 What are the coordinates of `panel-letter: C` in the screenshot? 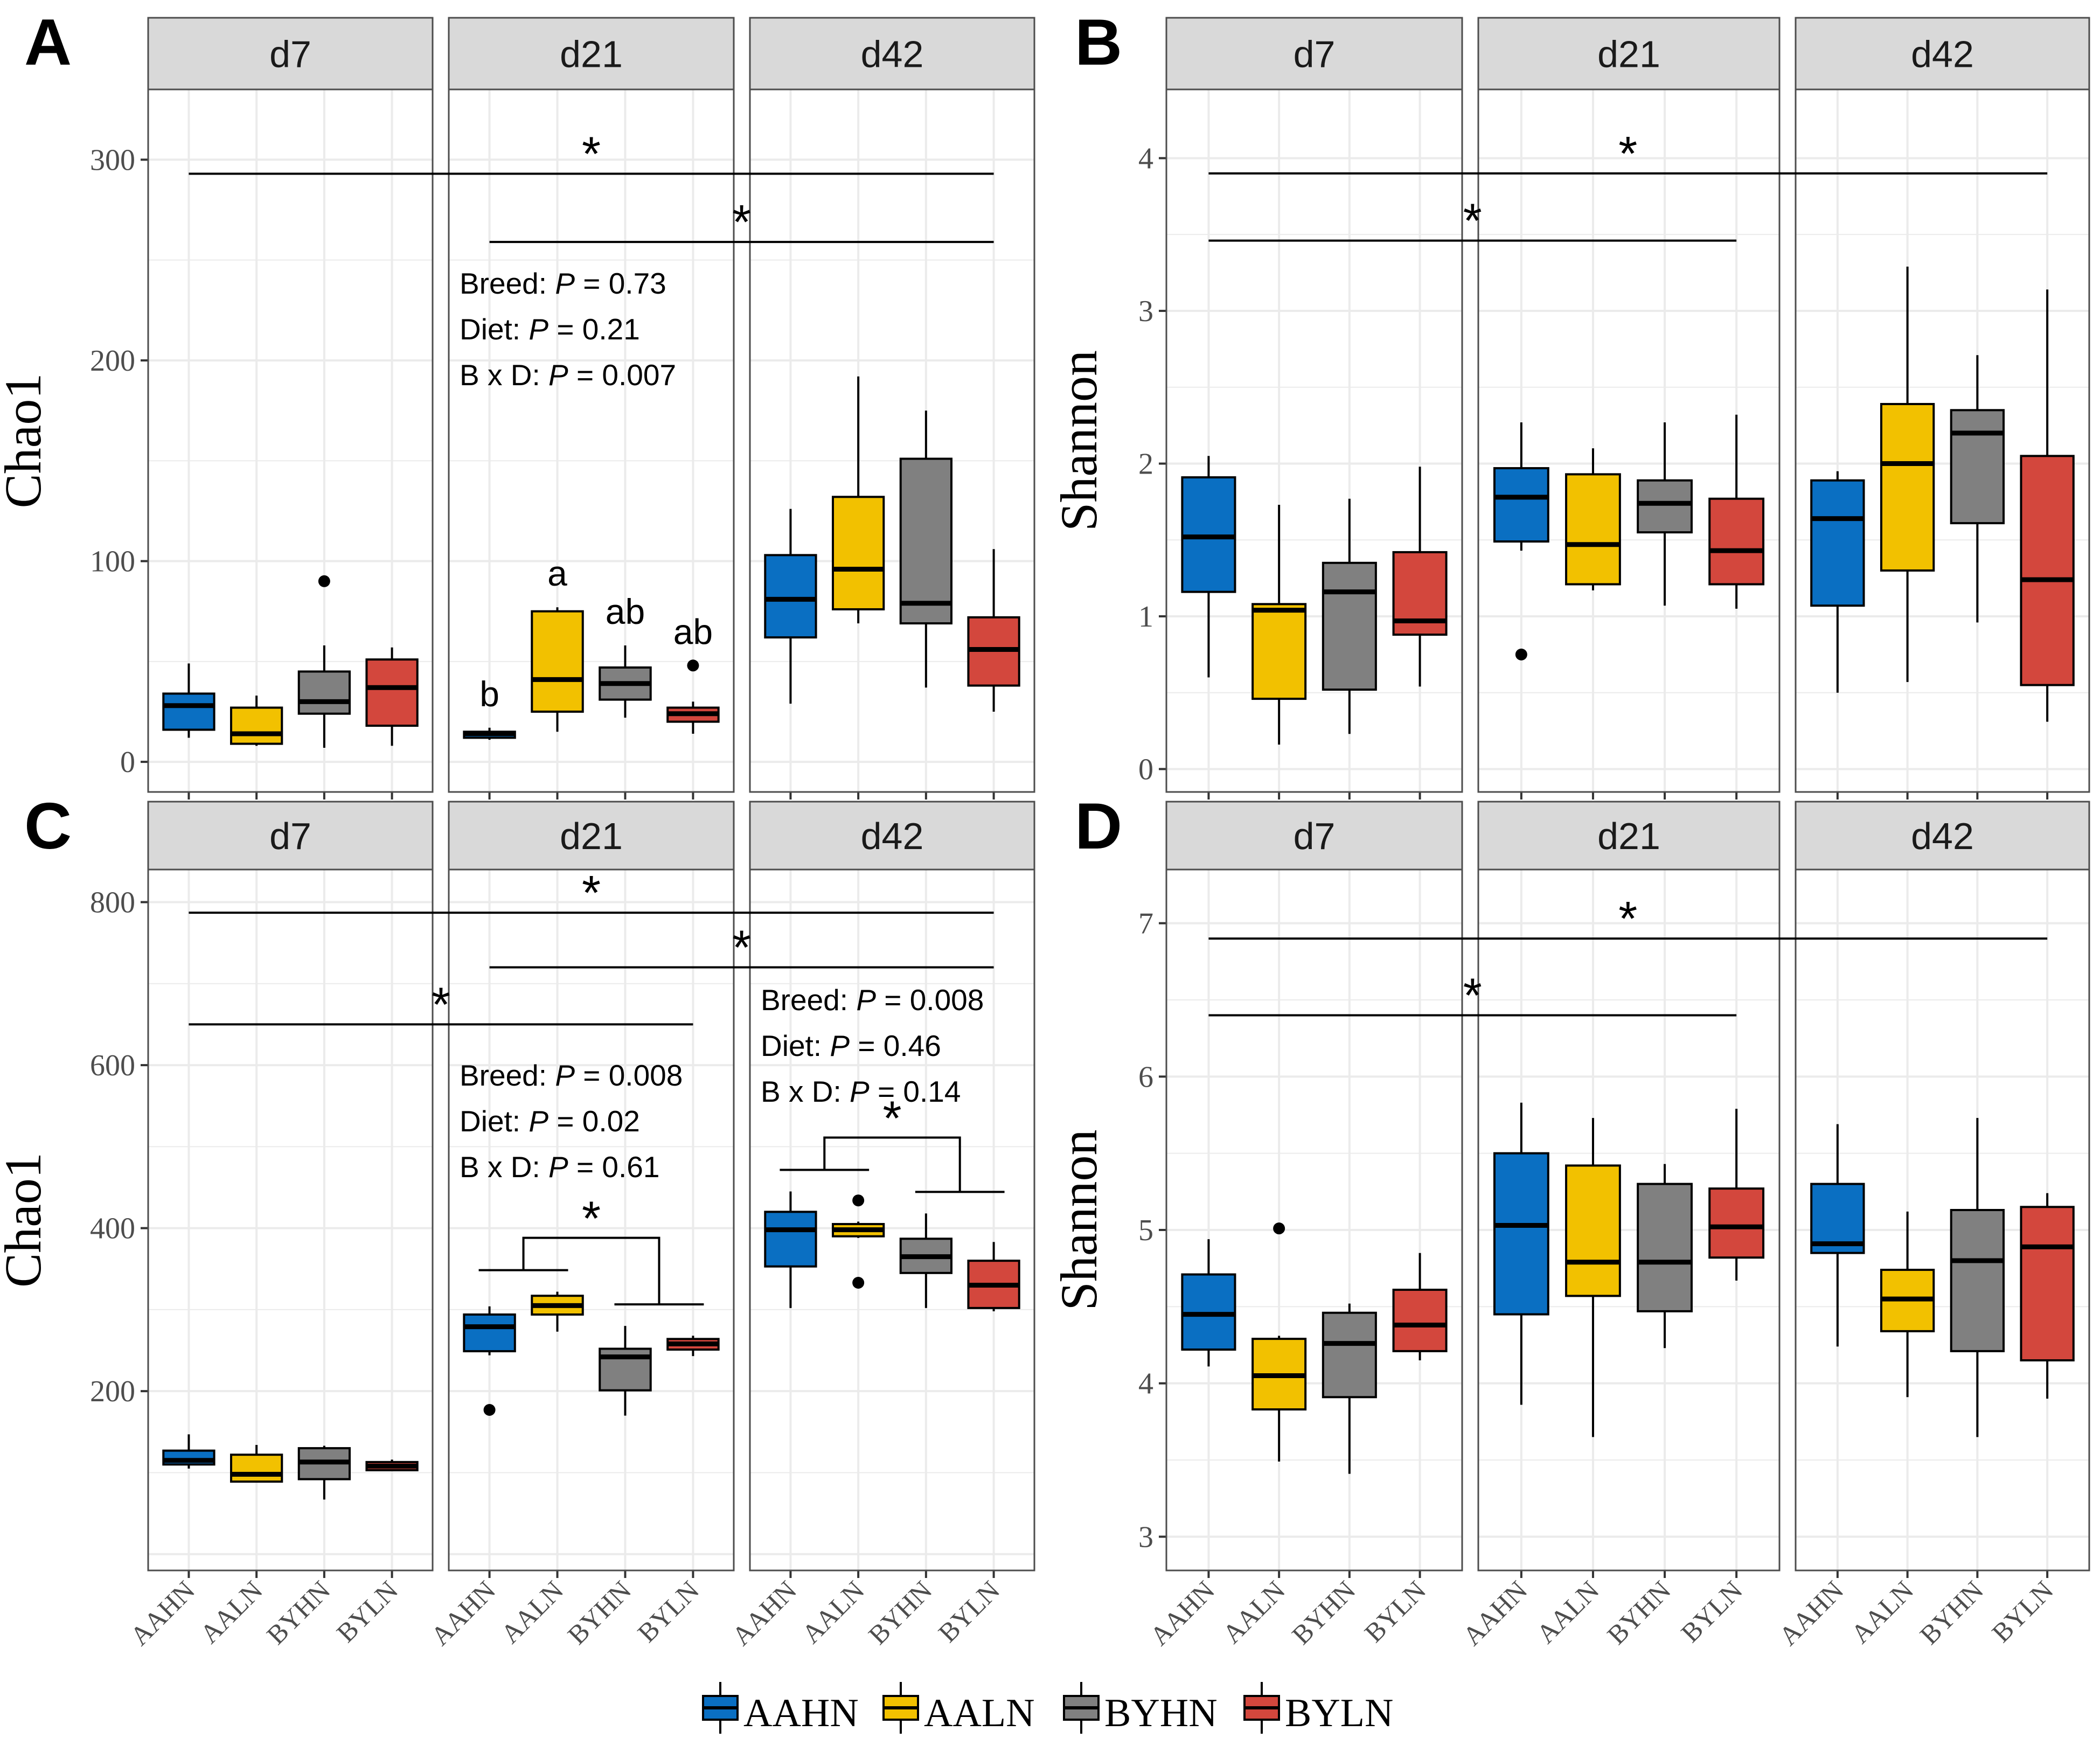 It's located at (48, 826).